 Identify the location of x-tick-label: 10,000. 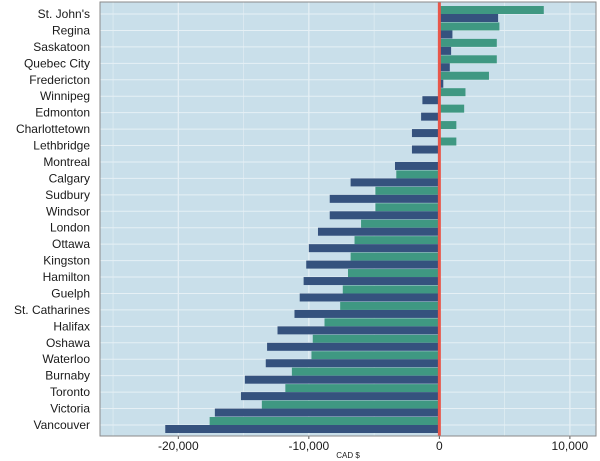
(570, 446).